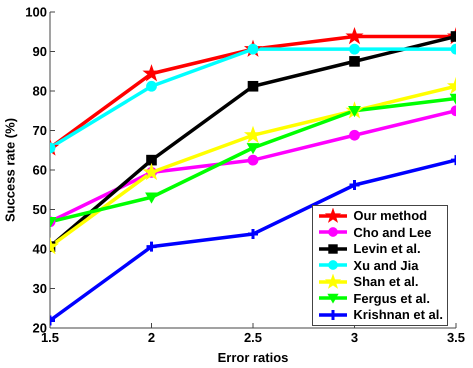 This screenshot has width=473, height=368. I want to click on y-tick-label: 30, so click(39, 288).